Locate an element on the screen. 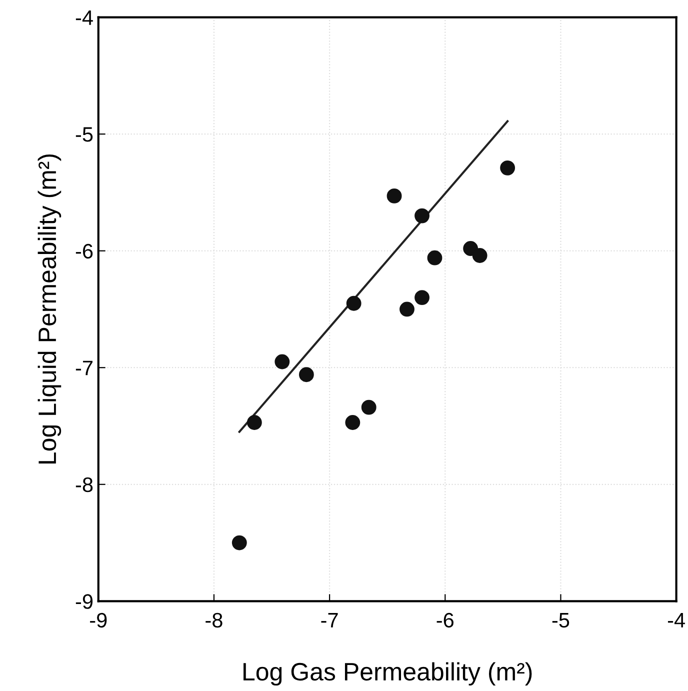  x-tick-label: -6 is located at coordinates (445, 620).